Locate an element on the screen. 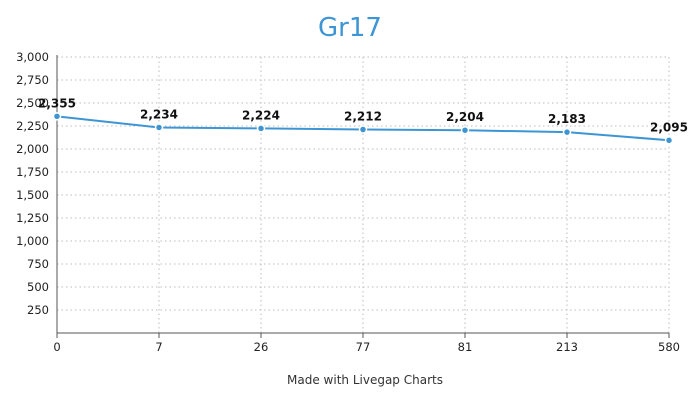 The image size is (700, 400). y-tick-label: 1,500 is located at coordinates (32, 195).